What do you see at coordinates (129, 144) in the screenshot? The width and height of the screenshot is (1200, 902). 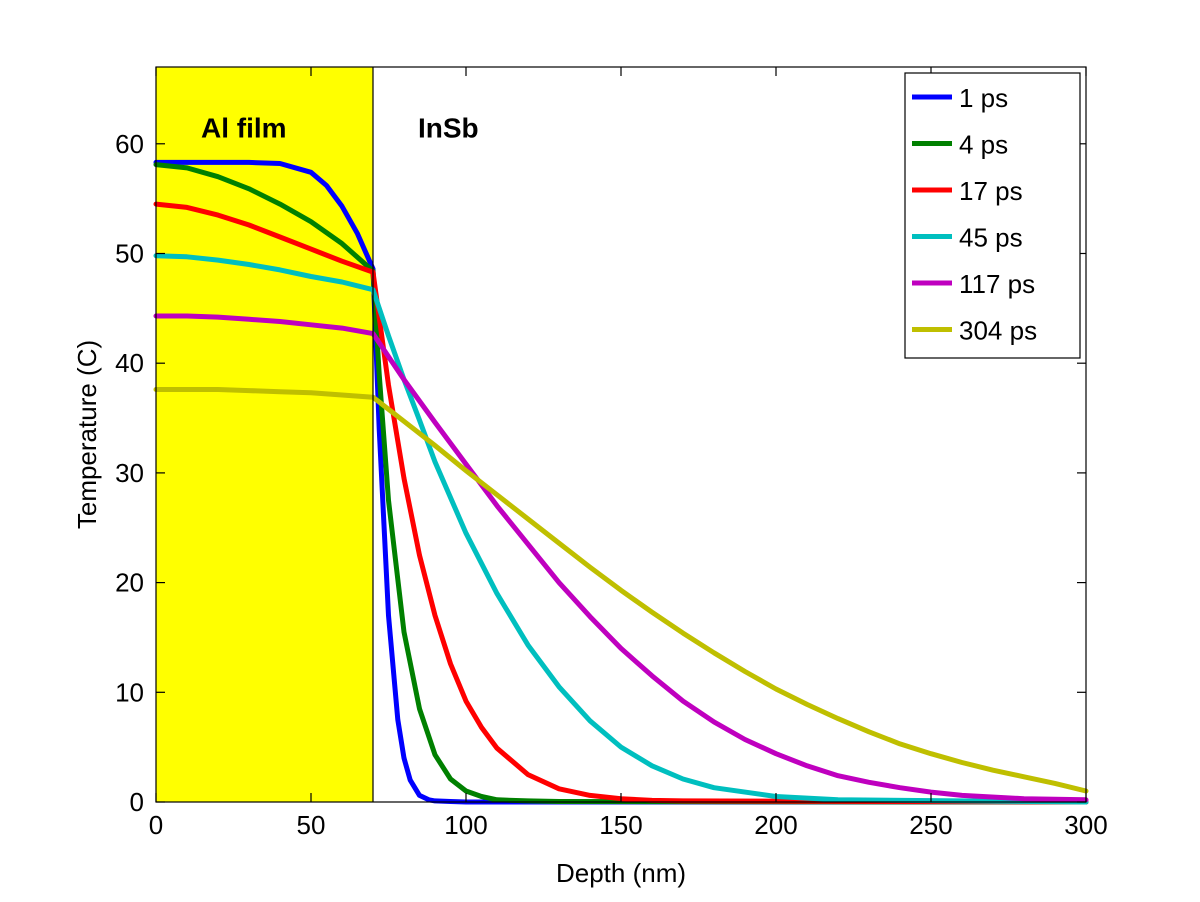 I see `y-tick-label: 60` at bounding box center [129, 144].